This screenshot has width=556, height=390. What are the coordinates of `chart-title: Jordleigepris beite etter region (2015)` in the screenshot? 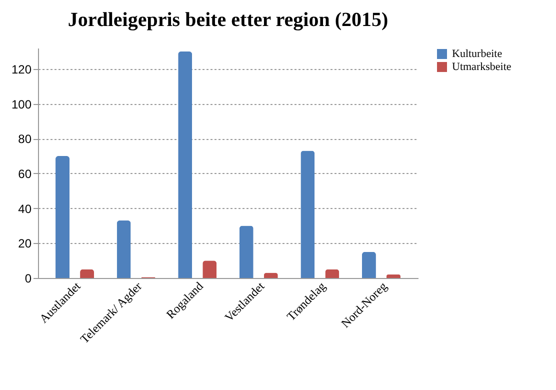 It's located at (228, 20).